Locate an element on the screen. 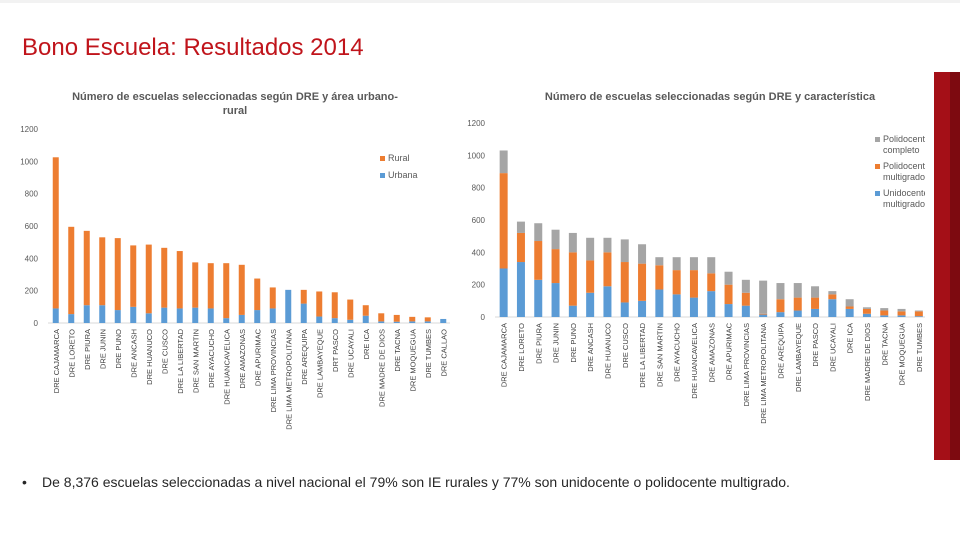 Image resolution: width=960 pixels, height=540 pixels. left-category-label: DRE LIMA PROVINCIAS is located at coordinates (273, 370).